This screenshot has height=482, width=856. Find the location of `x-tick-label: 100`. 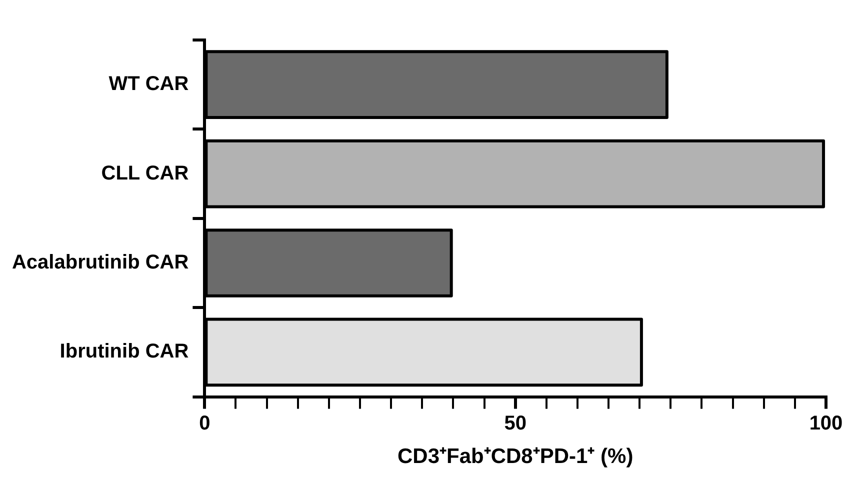

x-tick-label: 100 is located at coordinates (826, 423).